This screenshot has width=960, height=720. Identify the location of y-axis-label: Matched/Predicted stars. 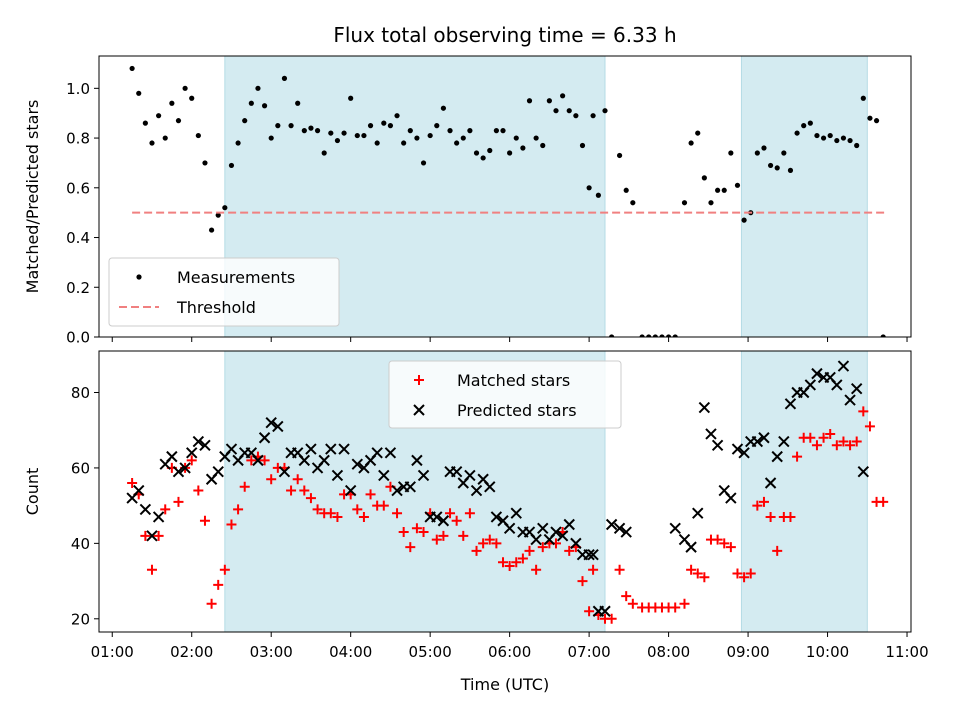
(32, 197).